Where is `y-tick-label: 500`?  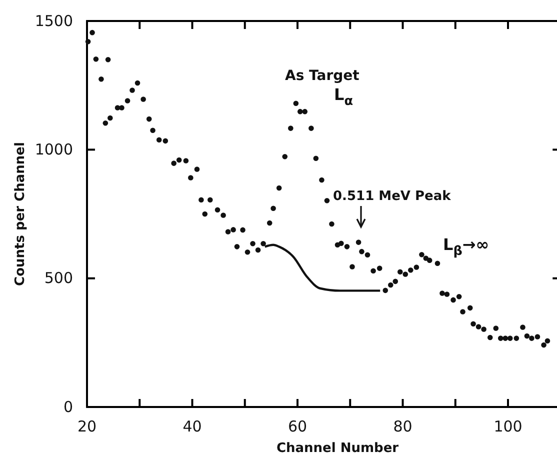 y-tick-label: 500 is located at coordinates (58, 278).